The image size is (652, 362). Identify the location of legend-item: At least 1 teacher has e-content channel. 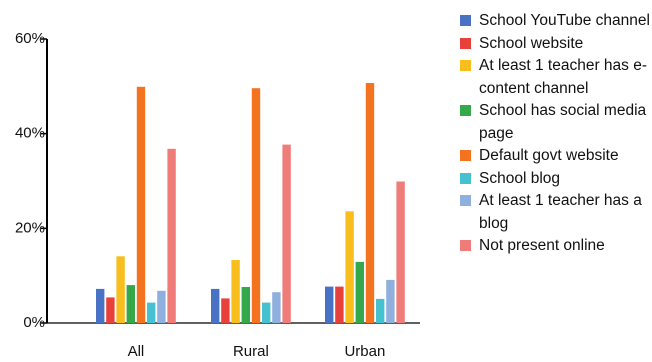
(556, 77).